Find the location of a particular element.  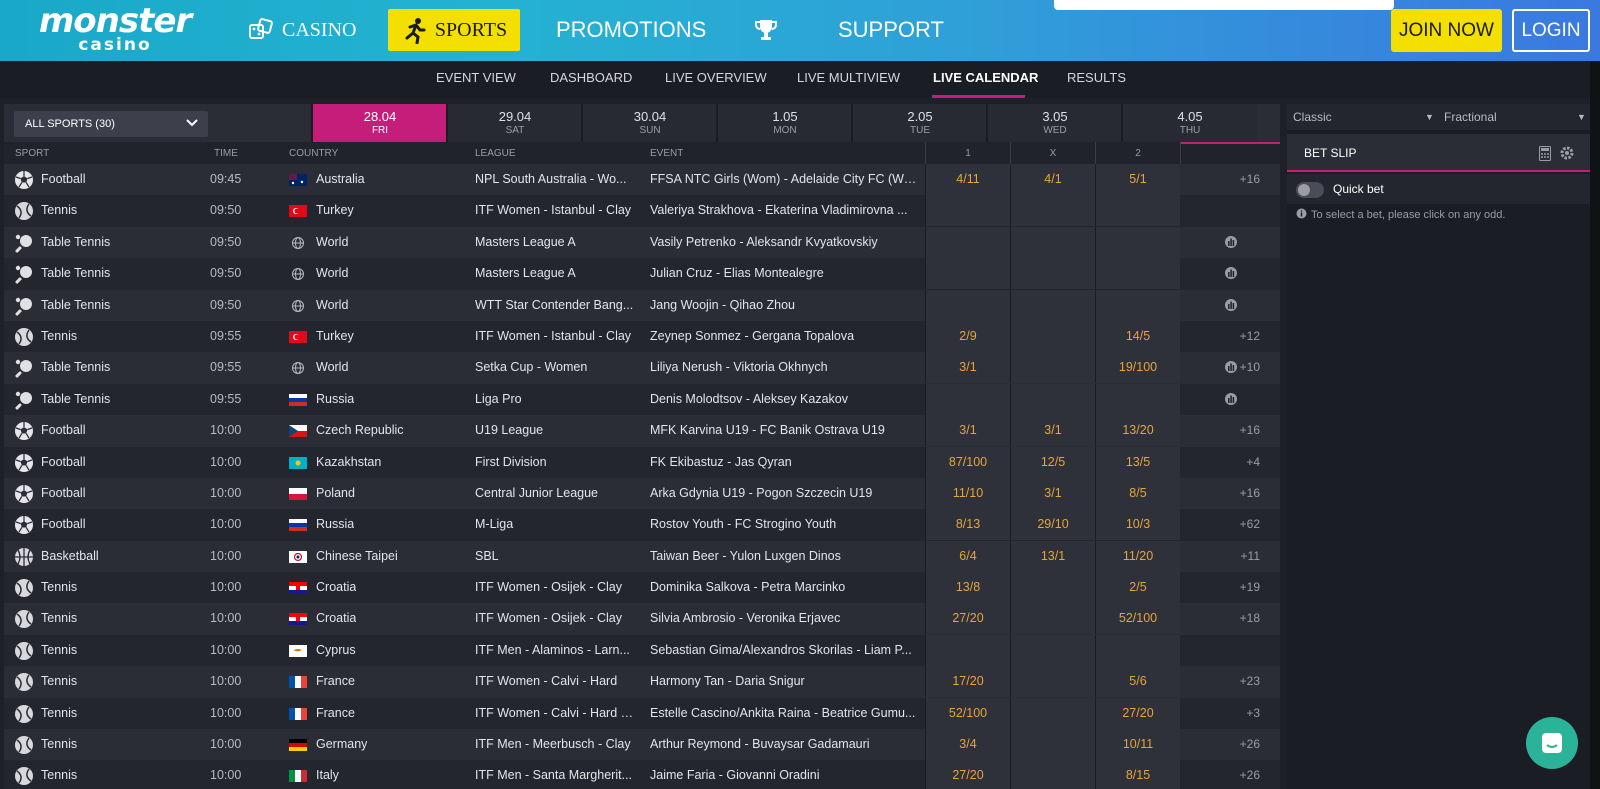

nav-promotions: PROMOTIONS is located at coordinates (631, 29).